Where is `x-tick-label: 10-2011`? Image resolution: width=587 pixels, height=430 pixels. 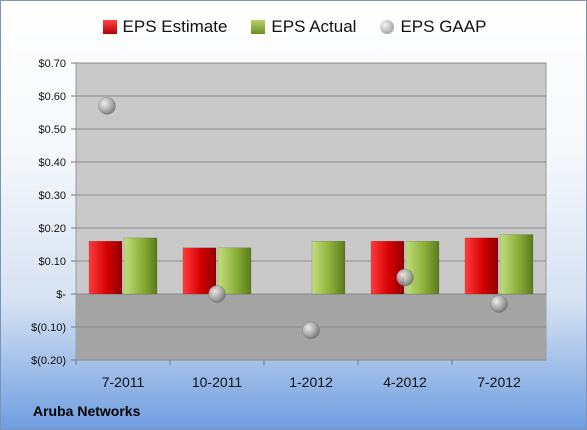 x-tick-label: 10-2011 is located at coordinates (217, 382).